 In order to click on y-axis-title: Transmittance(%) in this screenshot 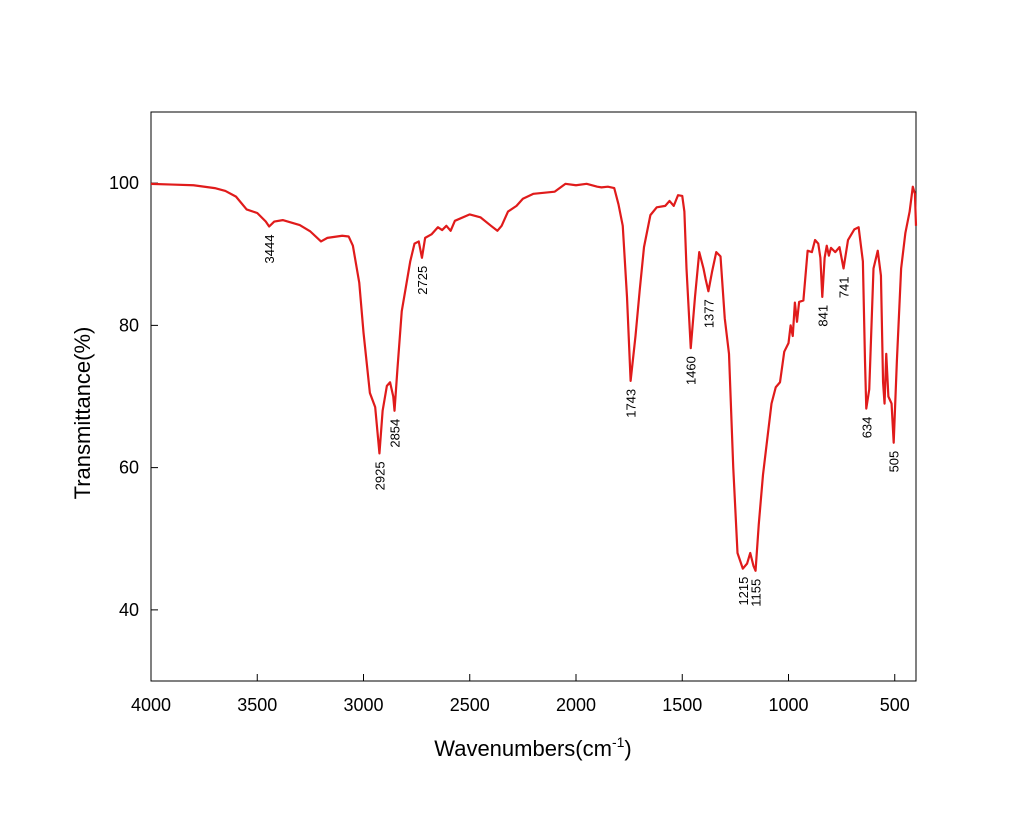, I will do `click(82, 413)`.